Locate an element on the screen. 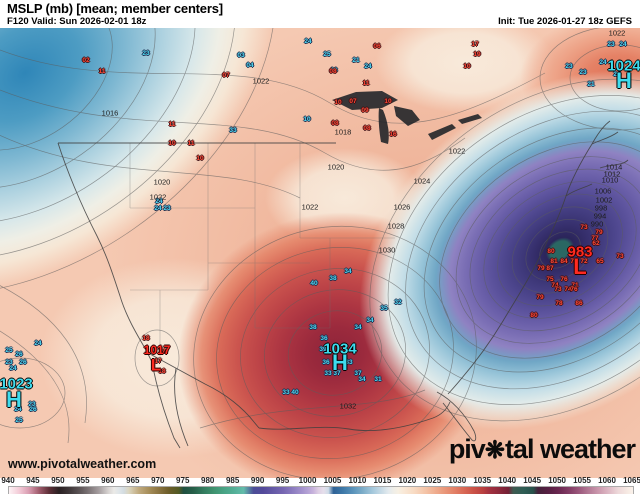 The width and height of the screenshot is (640, 494). colorbar-tick: 1020 is located at coordinates (407, 480).